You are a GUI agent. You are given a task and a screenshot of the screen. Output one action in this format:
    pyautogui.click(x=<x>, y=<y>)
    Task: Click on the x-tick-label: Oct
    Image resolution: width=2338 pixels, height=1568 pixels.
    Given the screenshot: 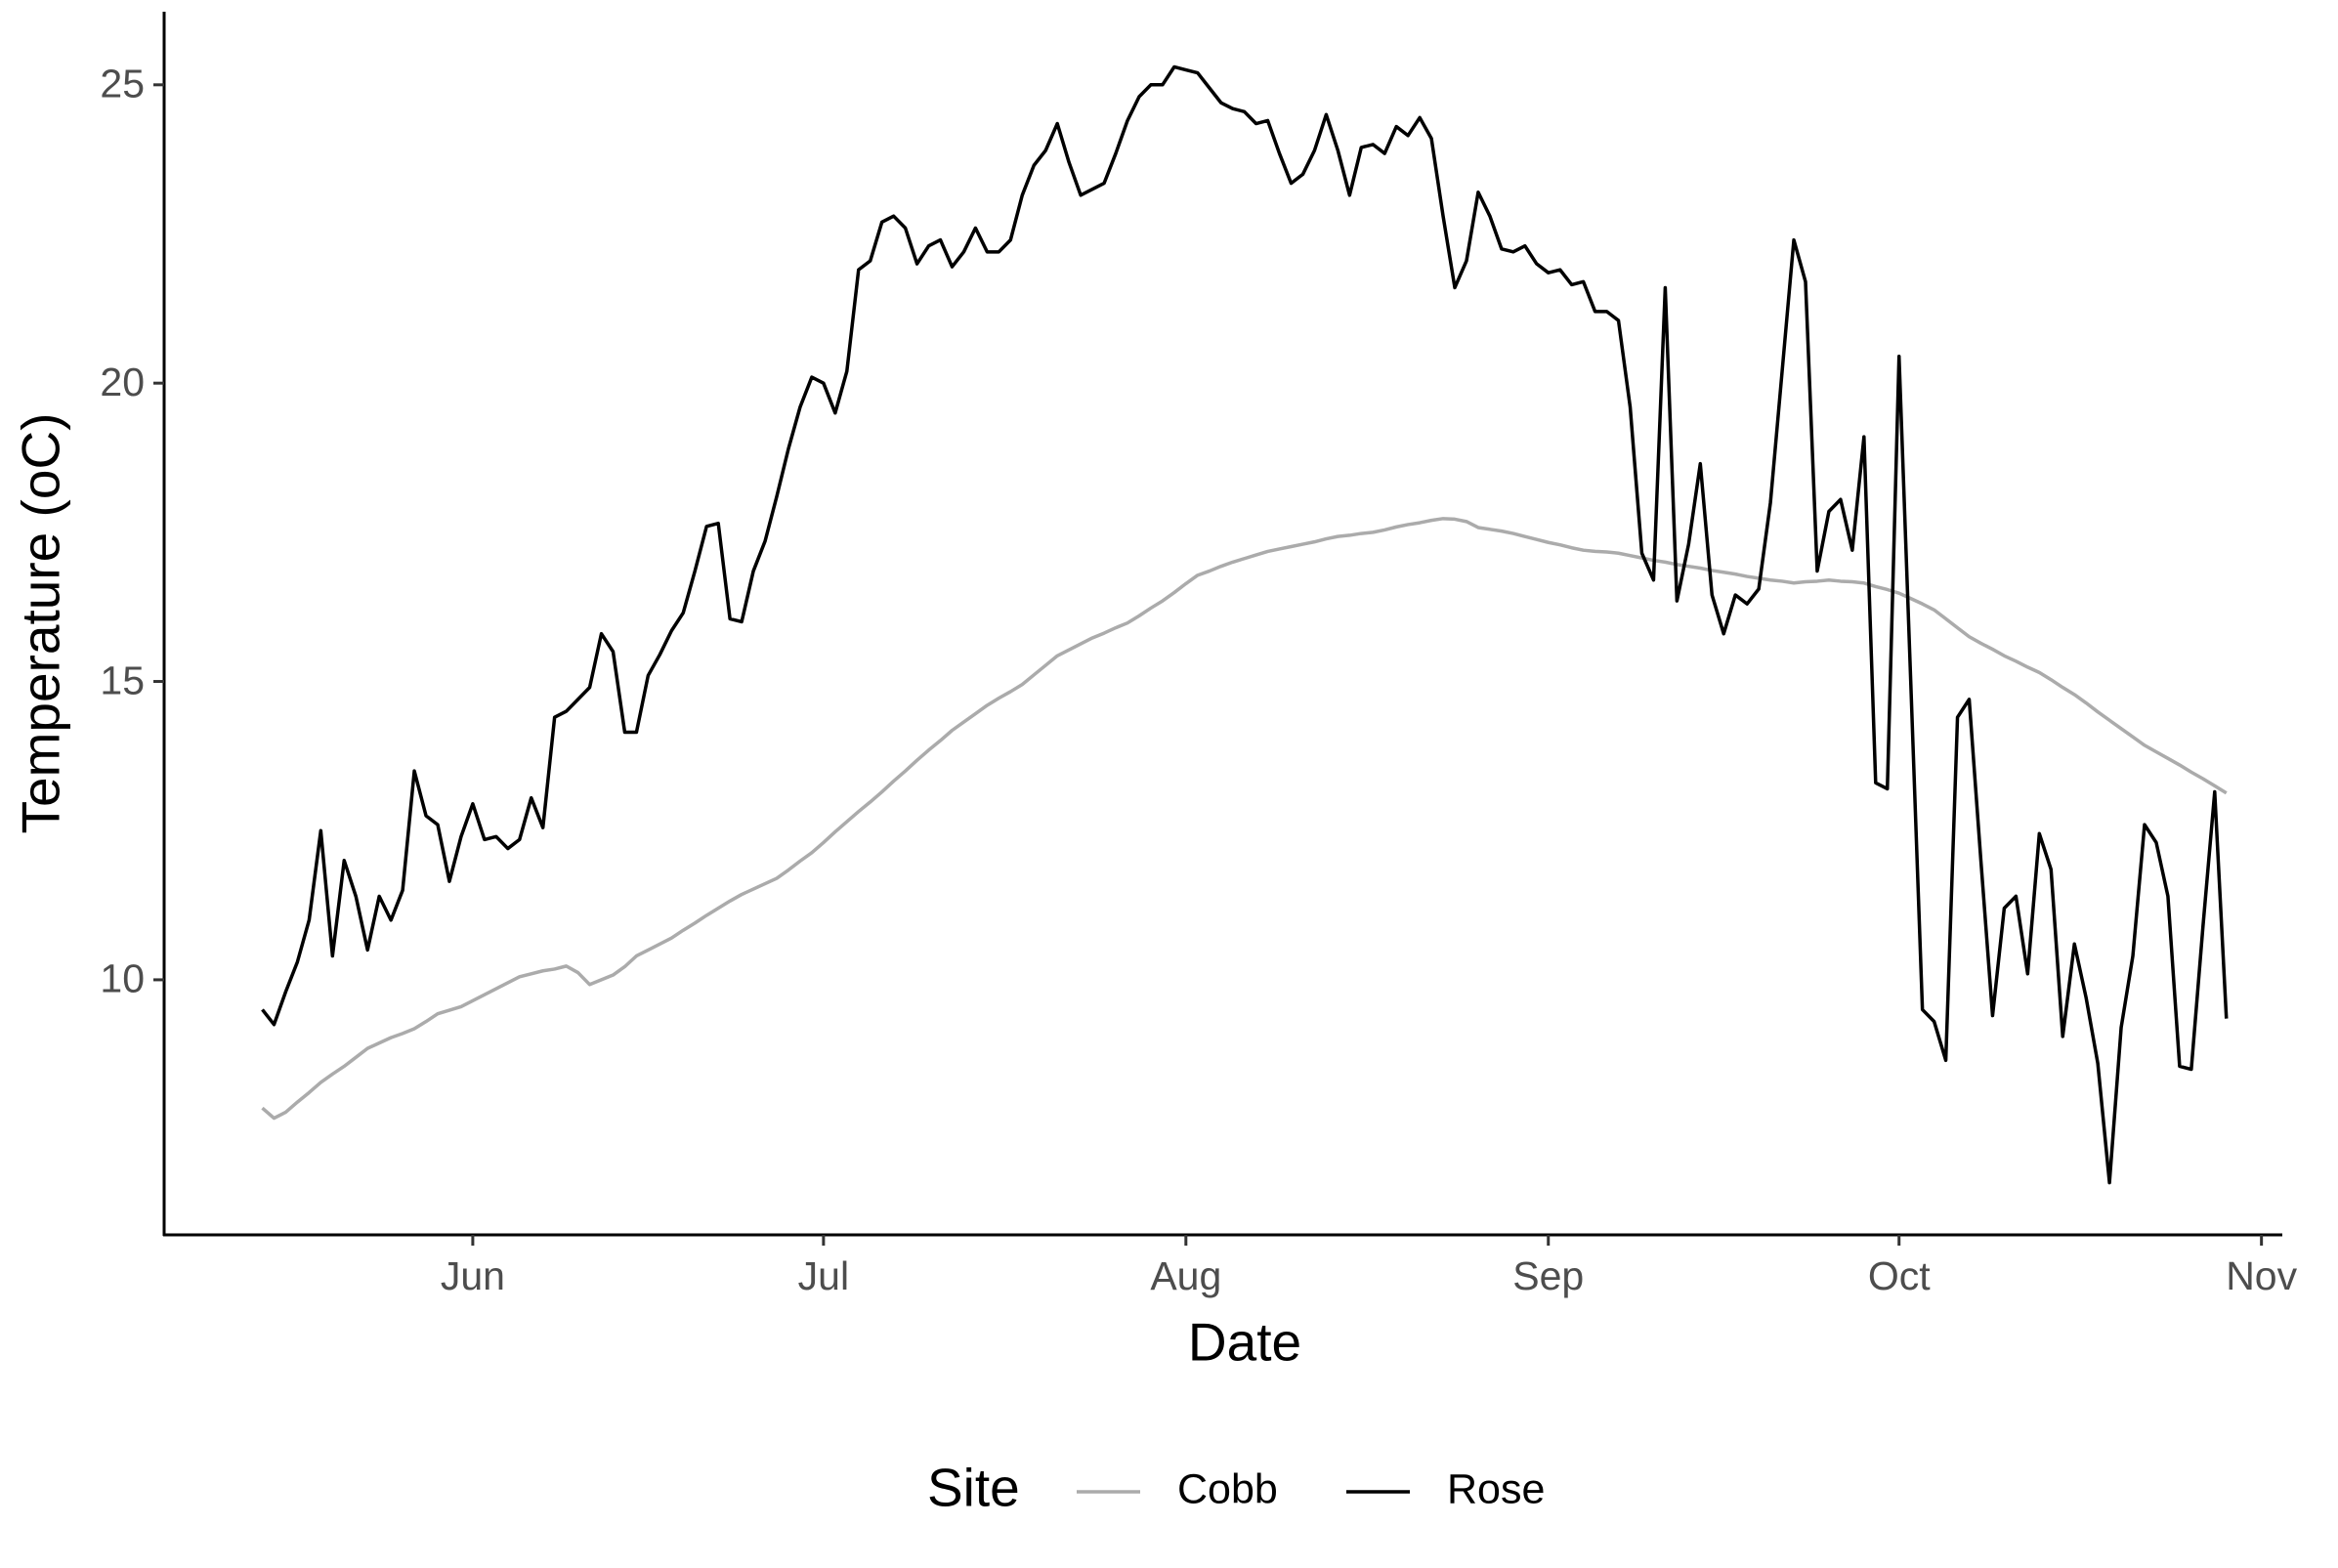 What is the action you would take?
    pyautogui.click(x=1900, y=1275)
    